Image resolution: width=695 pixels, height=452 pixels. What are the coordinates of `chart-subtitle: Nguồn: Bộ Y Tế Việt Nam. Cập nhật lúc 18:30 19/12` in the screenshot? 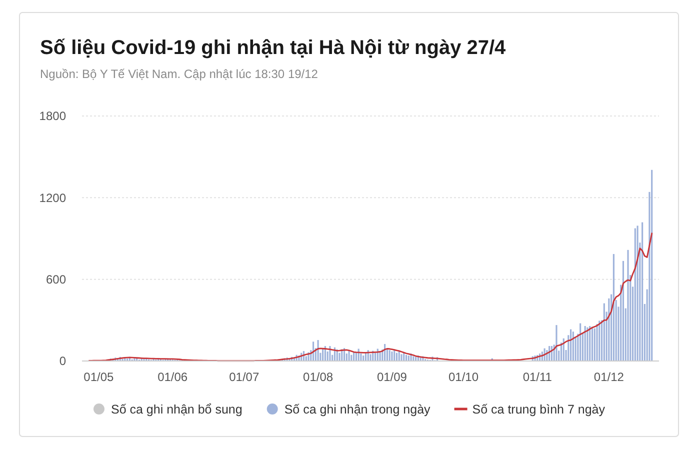 It's located at (179, 74).